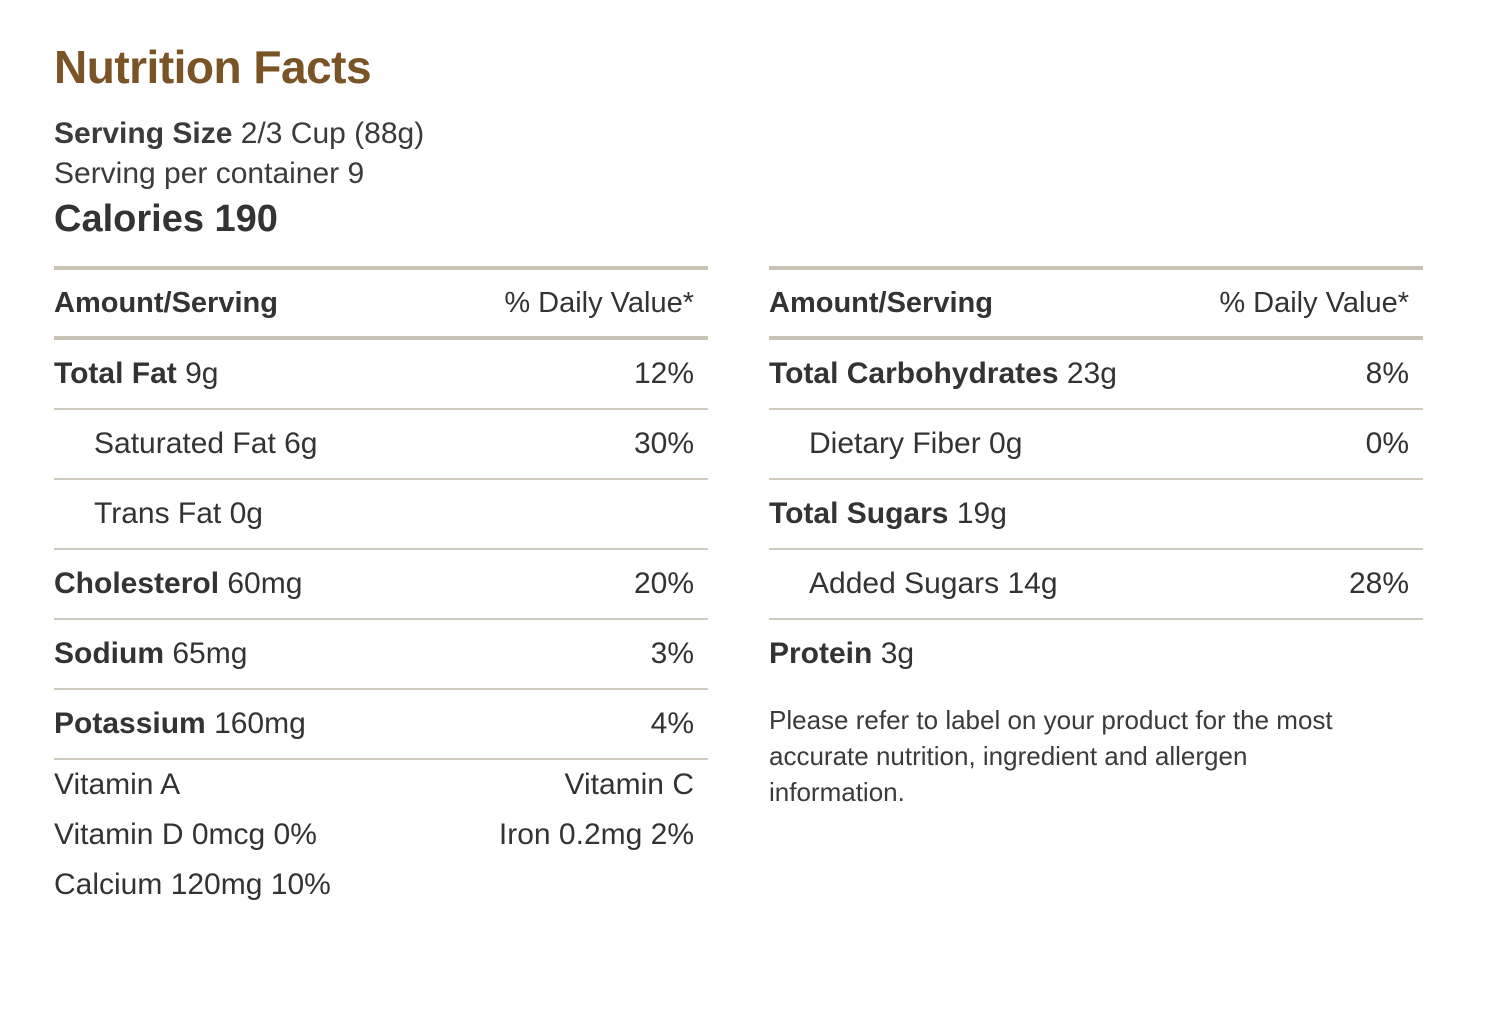  Describe the element at coordinates (381, 585) in the screenshot. I see `row-cholesterol: Cholesterol 60mg 20%` at that location.